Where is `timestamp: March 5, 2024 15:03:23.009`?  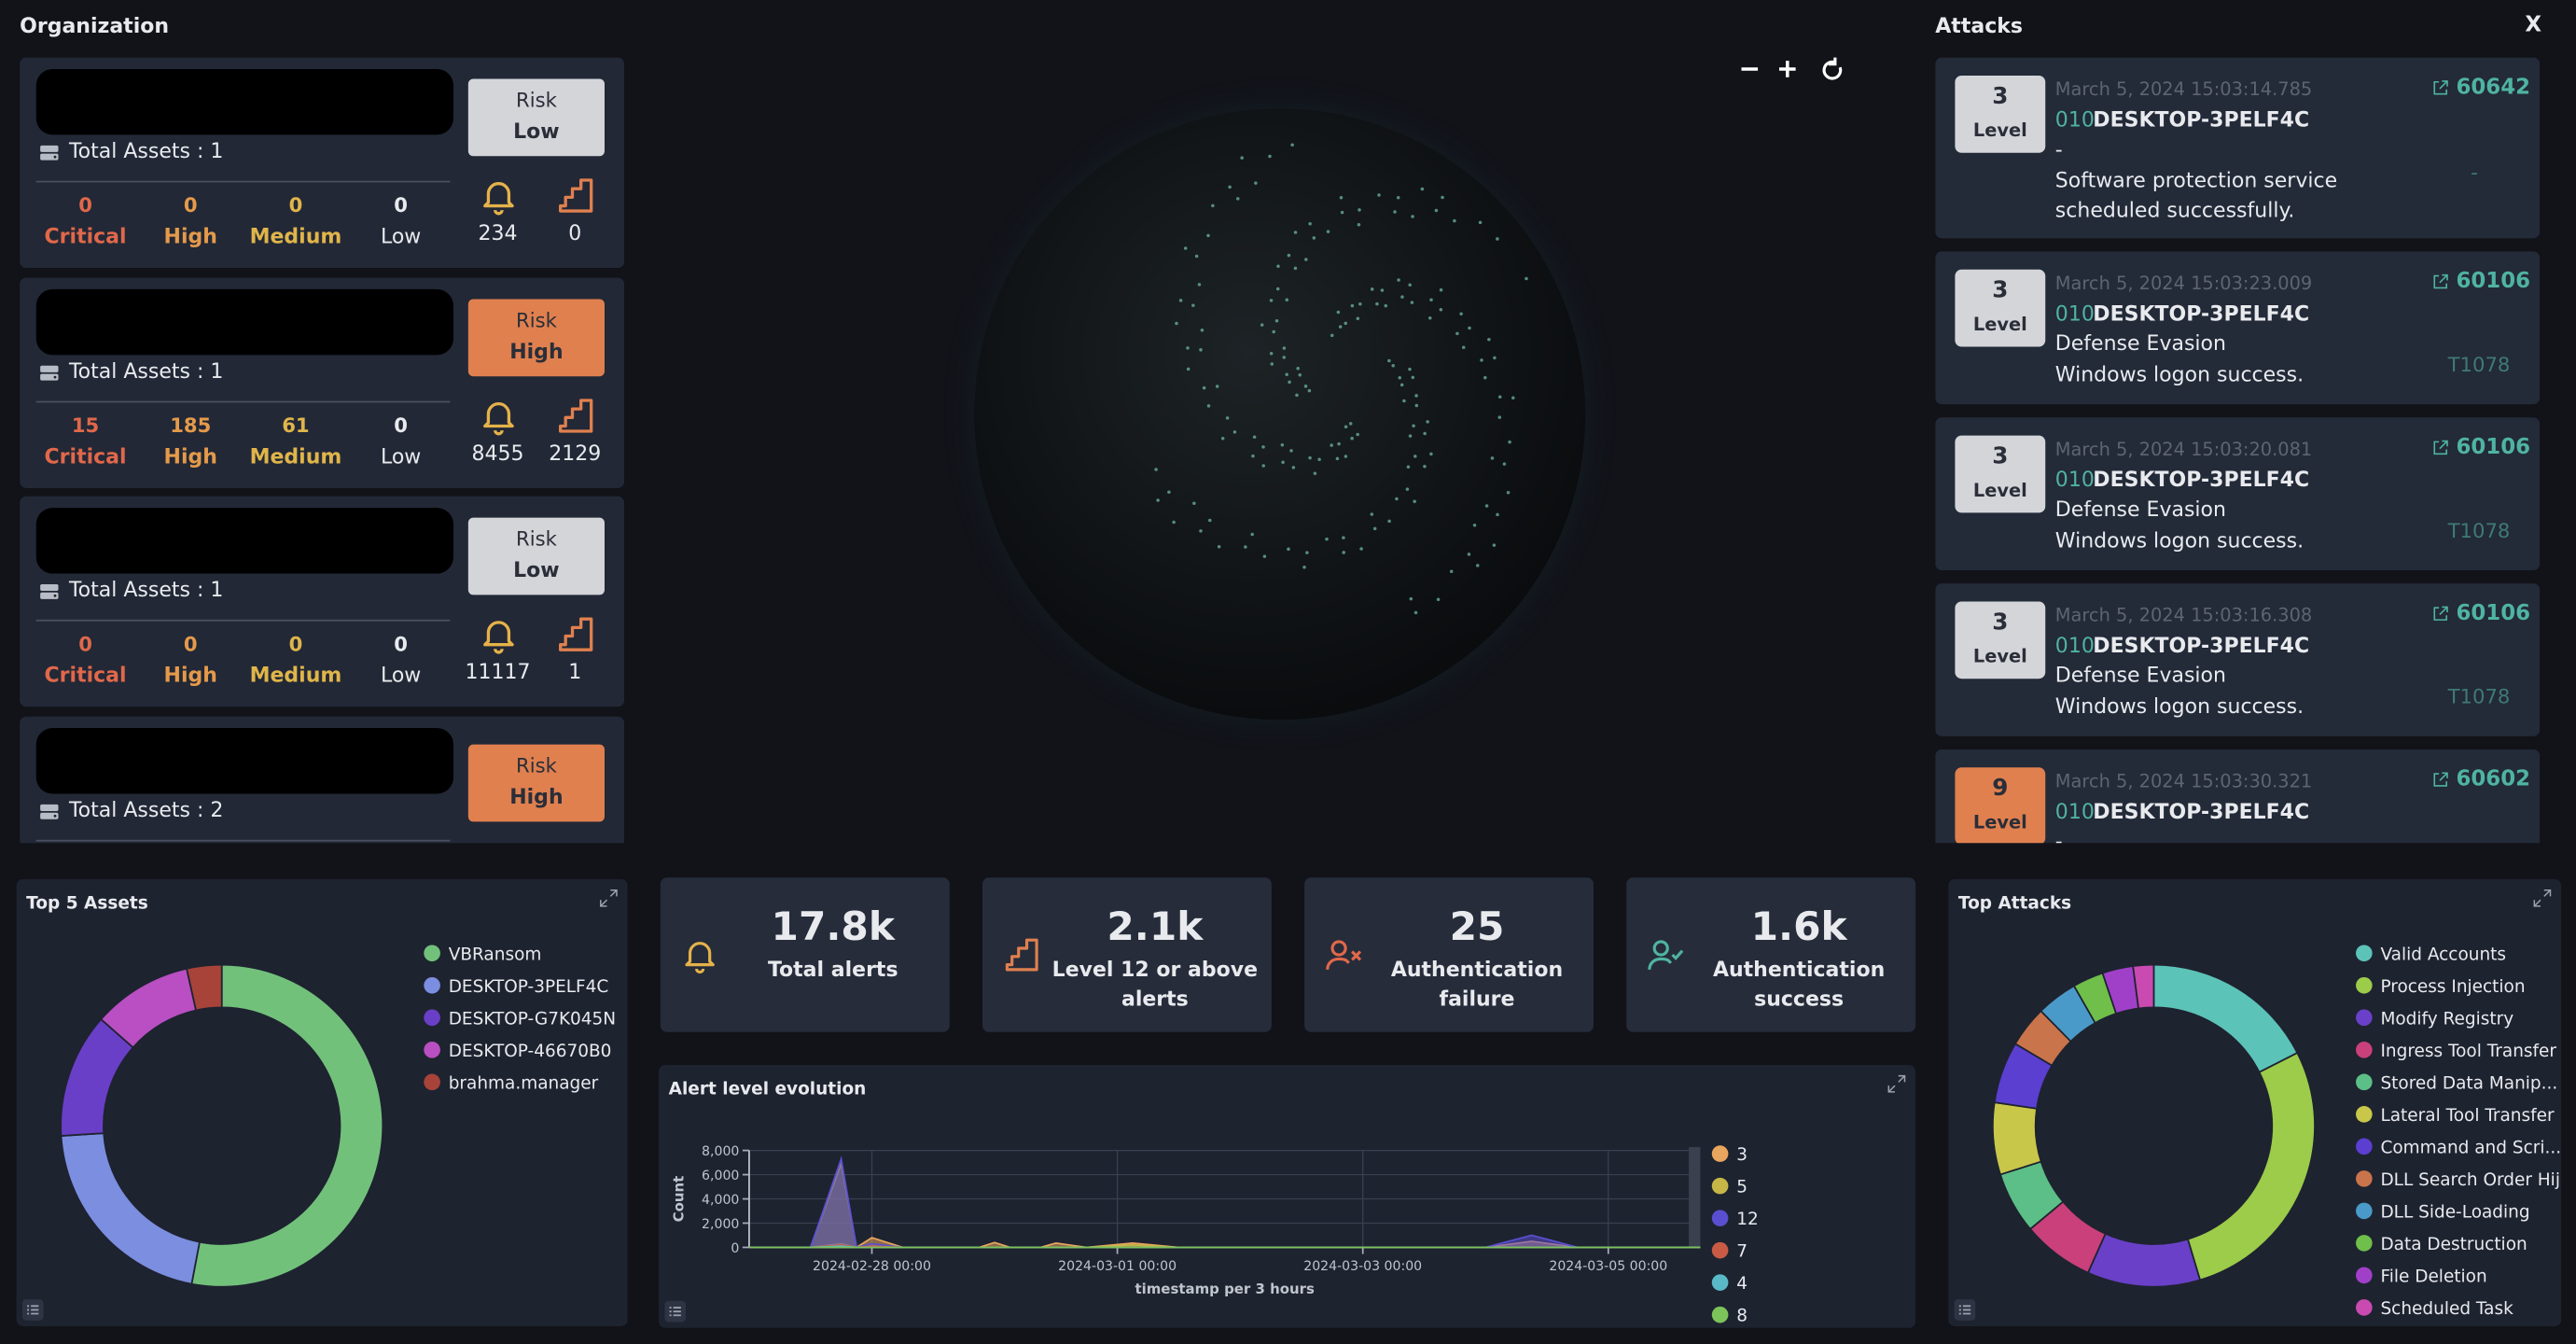
timestamp: March 5, 2024 15:03:23.009 is located at coordinates (2183, 284).